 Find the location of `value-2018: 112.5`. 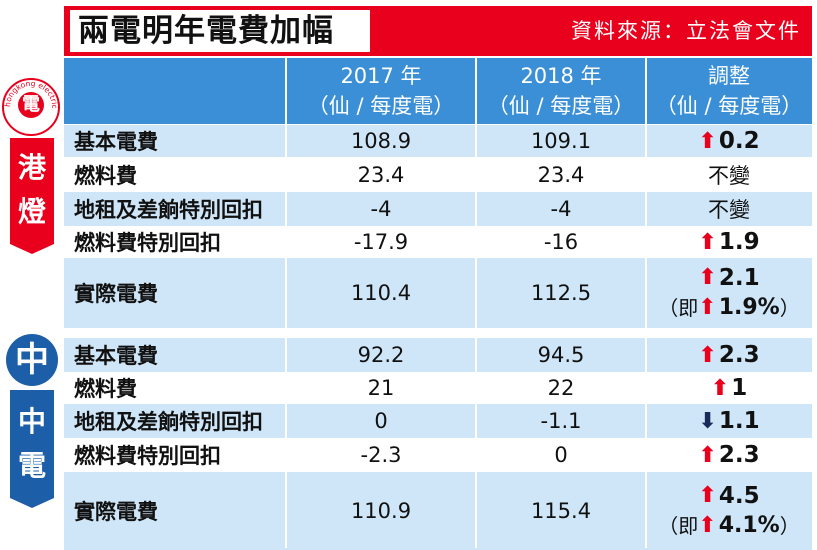

value-2018: 112.5 is located at coordinates (561, 293).